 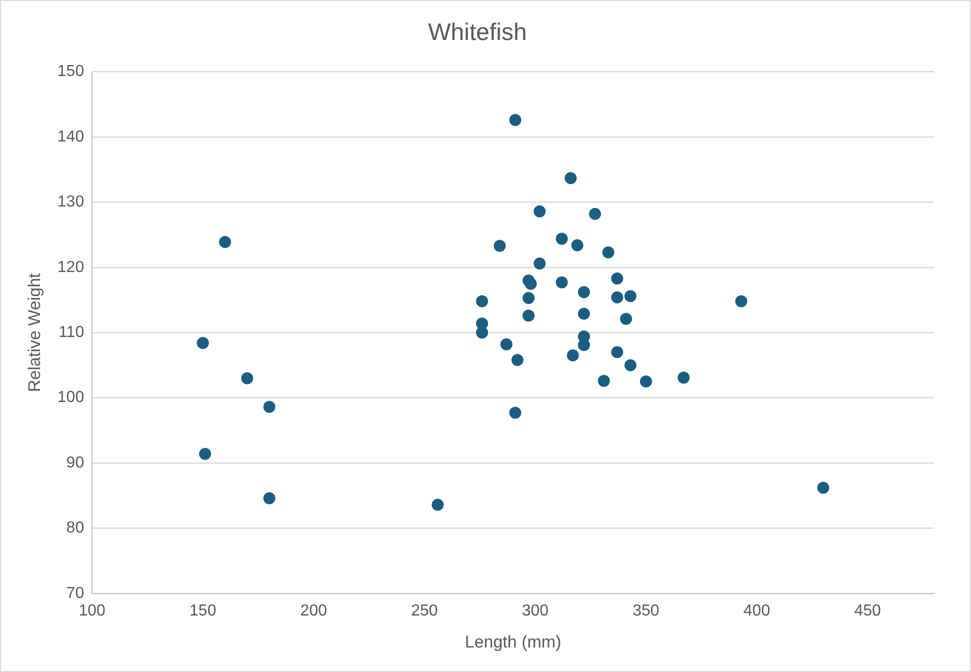 I want to click on x-tick-label: 250, so click(x=424, y=611).